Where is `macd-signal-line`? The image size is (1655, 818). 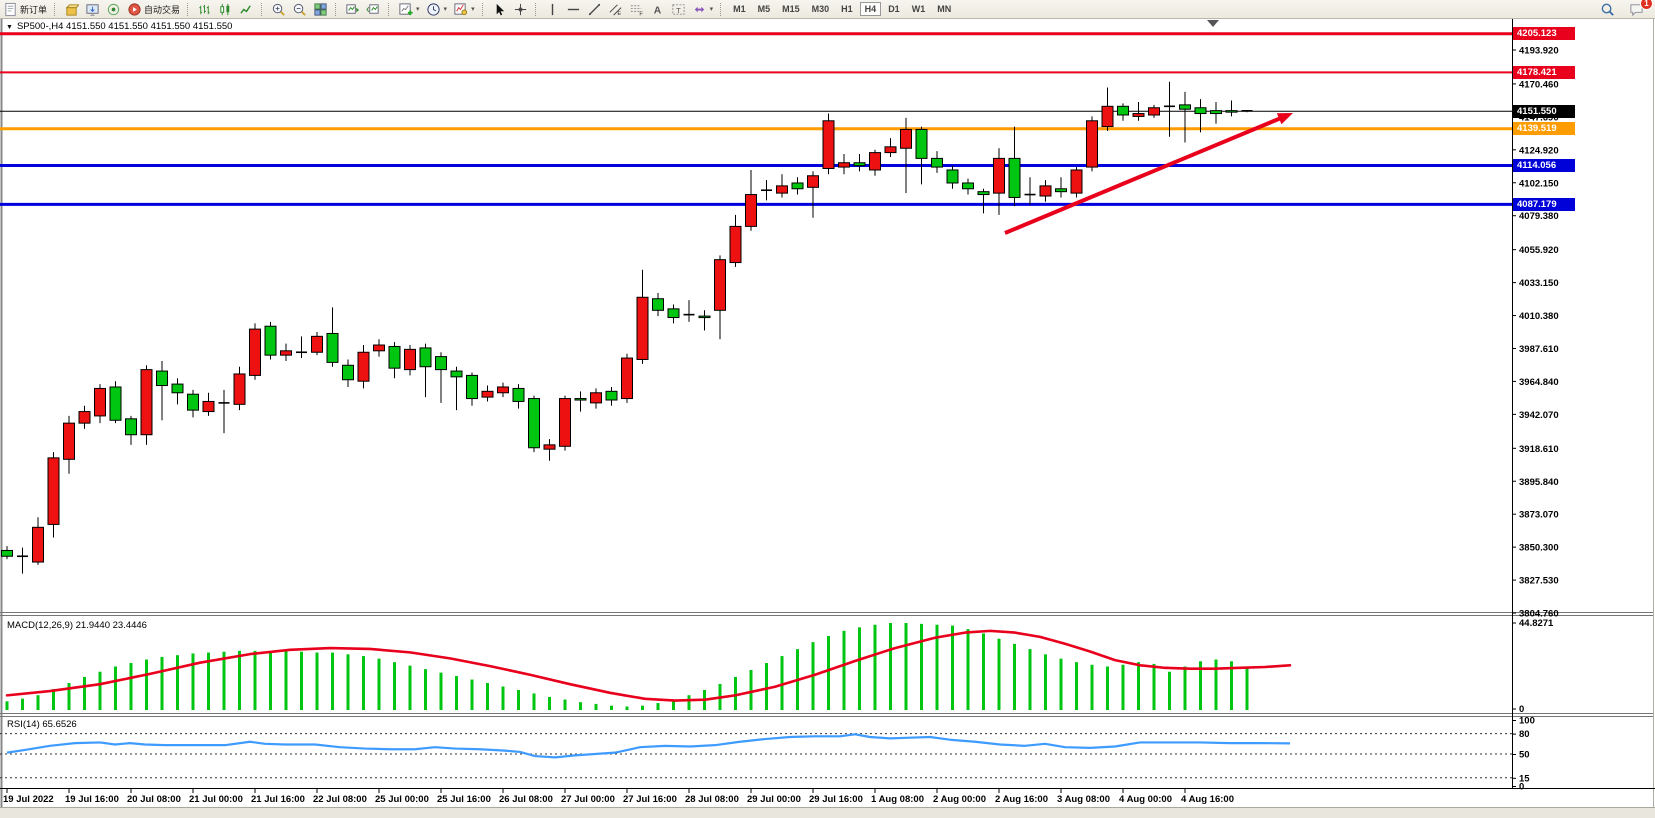 macd-signal-line is located at coordinates (648, 665).